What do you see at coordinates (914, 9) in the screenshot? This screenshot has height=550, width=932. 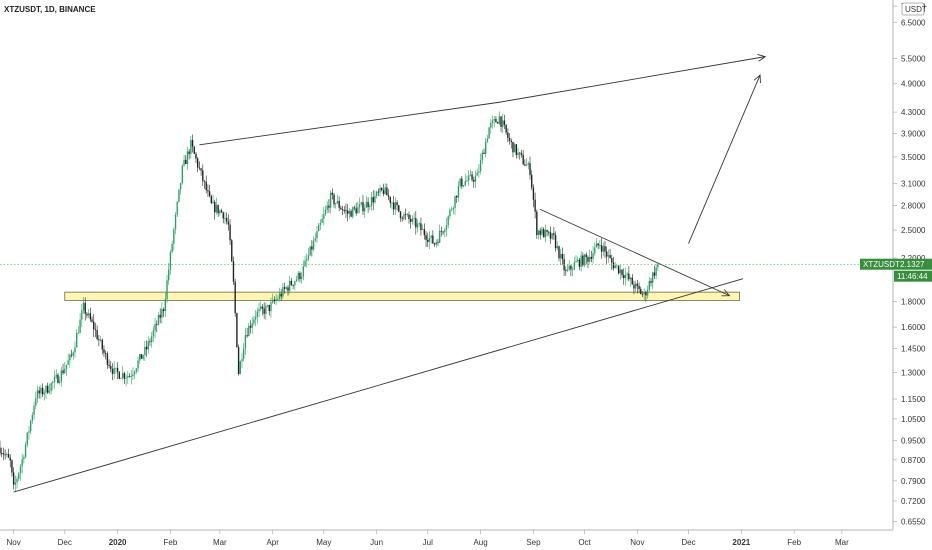 I see `currency-badge: USDT` at bounding box center [914, 9].